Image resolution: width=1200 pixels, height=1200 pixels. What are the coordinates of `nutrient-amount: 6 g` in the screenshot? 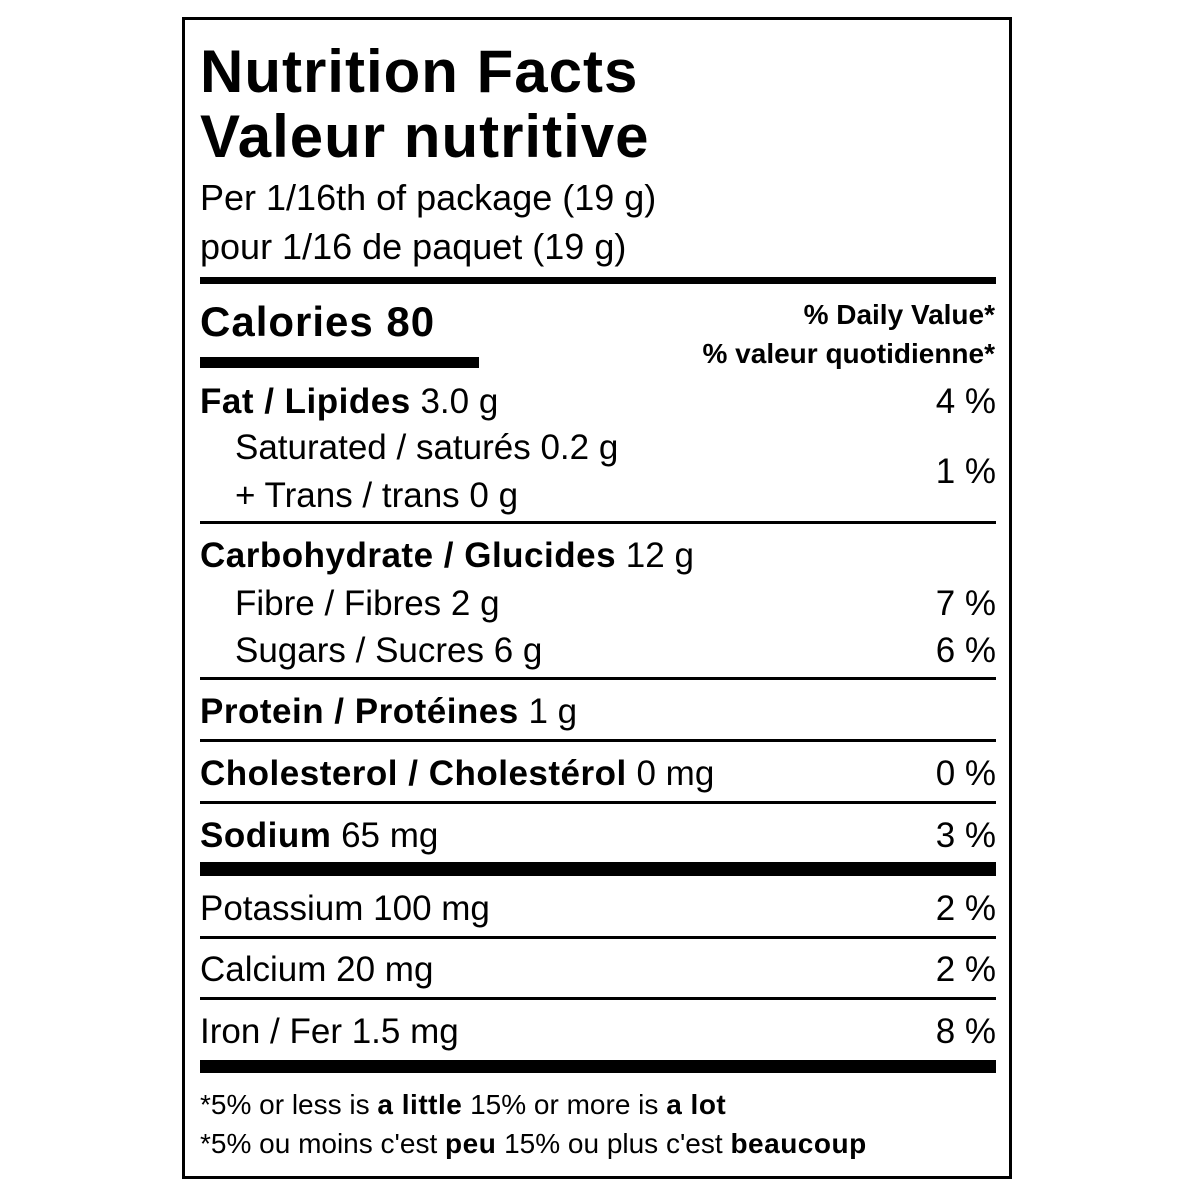 It's located at (518, 650).